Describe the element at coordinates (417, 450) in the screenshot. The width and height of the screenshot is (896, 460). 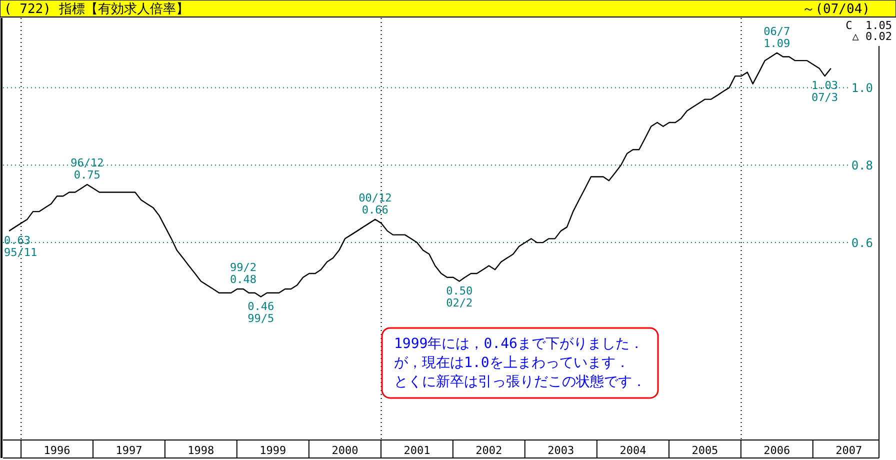
I see `x-tick-label: 2001` at that location.